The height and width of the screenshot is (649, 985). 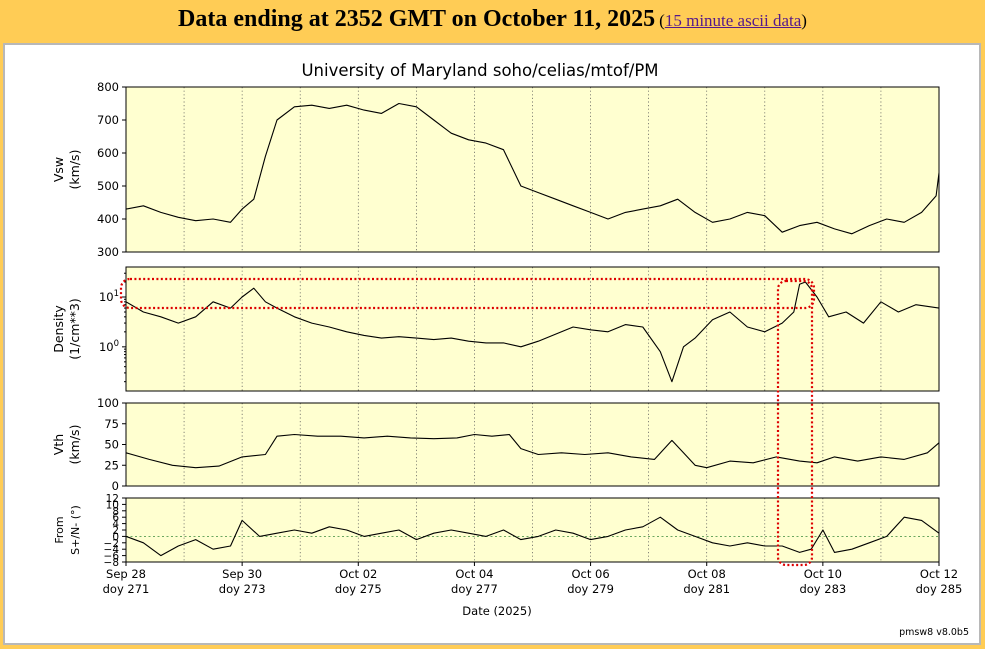 I want to click on x-tick-label: Oct 12, so click(x=939, y=574).